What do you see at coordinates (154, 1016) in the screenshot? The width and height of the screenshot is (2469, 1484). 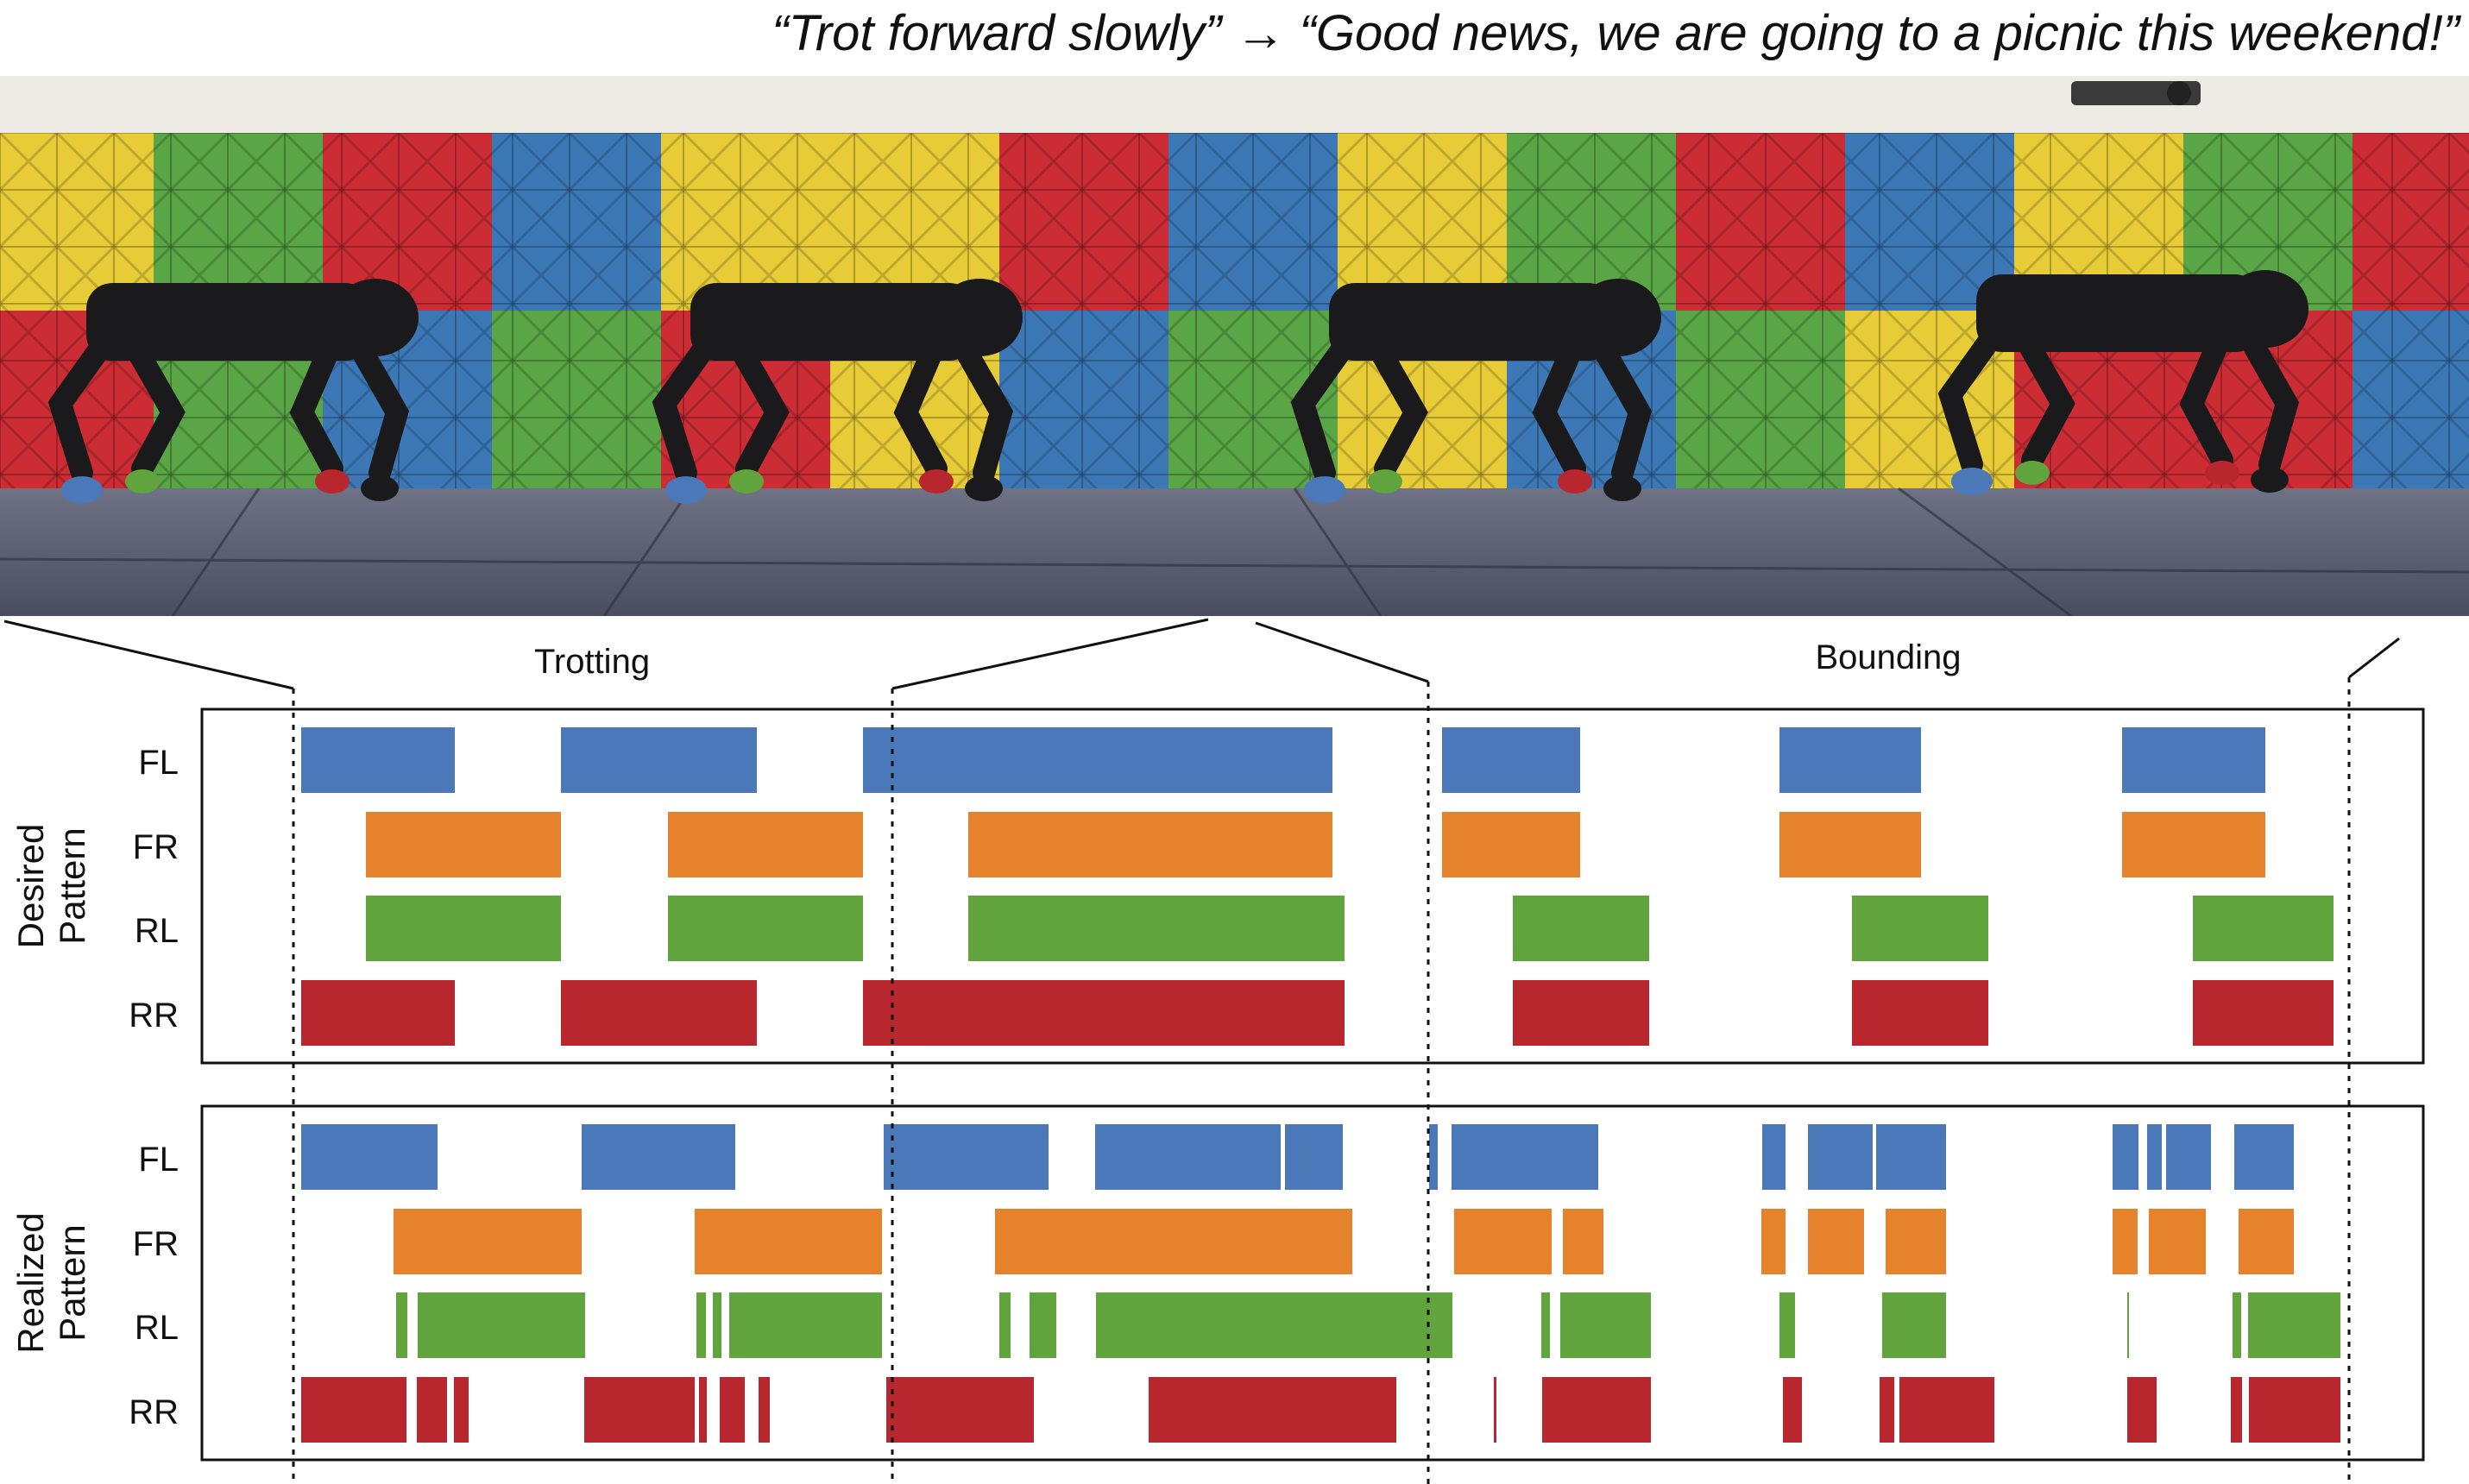 I see `desired-leg-label-rr: RR` at bounding box center [154, 1016].